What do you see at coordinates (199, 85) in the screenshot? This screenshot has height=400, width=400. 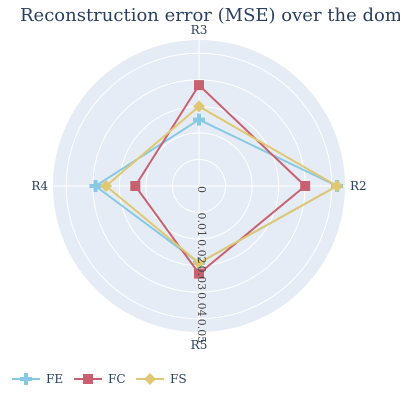 I see `point-fc-r3` at bounding box center [199, 85].